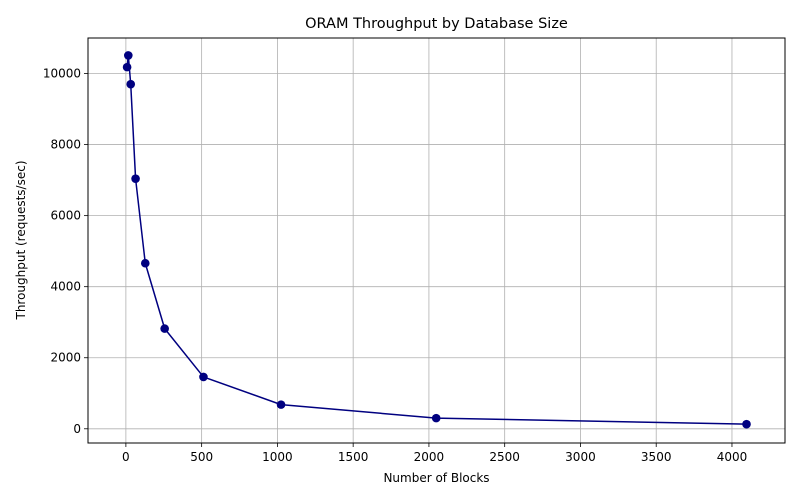 Image resolution: width=800 pixels, height=500 pixels. What do you see at coordinates (62, 74) in the screenshot?
I see `y-tick-label: 10000` at bounding box center [62, 74].